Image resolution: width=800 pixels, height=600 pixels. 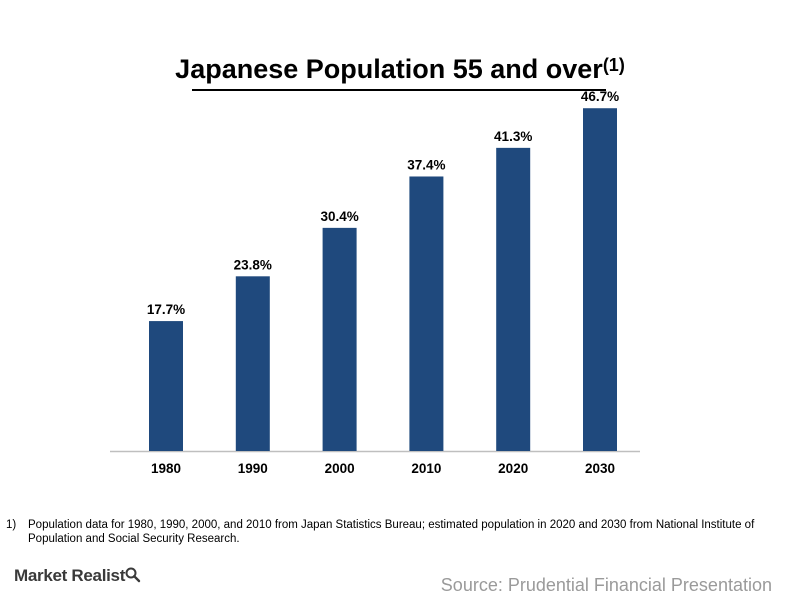 What do you see at coordinates (426, 164) in the screenshot?
I see `data-label-2010: 37.4%` at bounding box center [426, 164].